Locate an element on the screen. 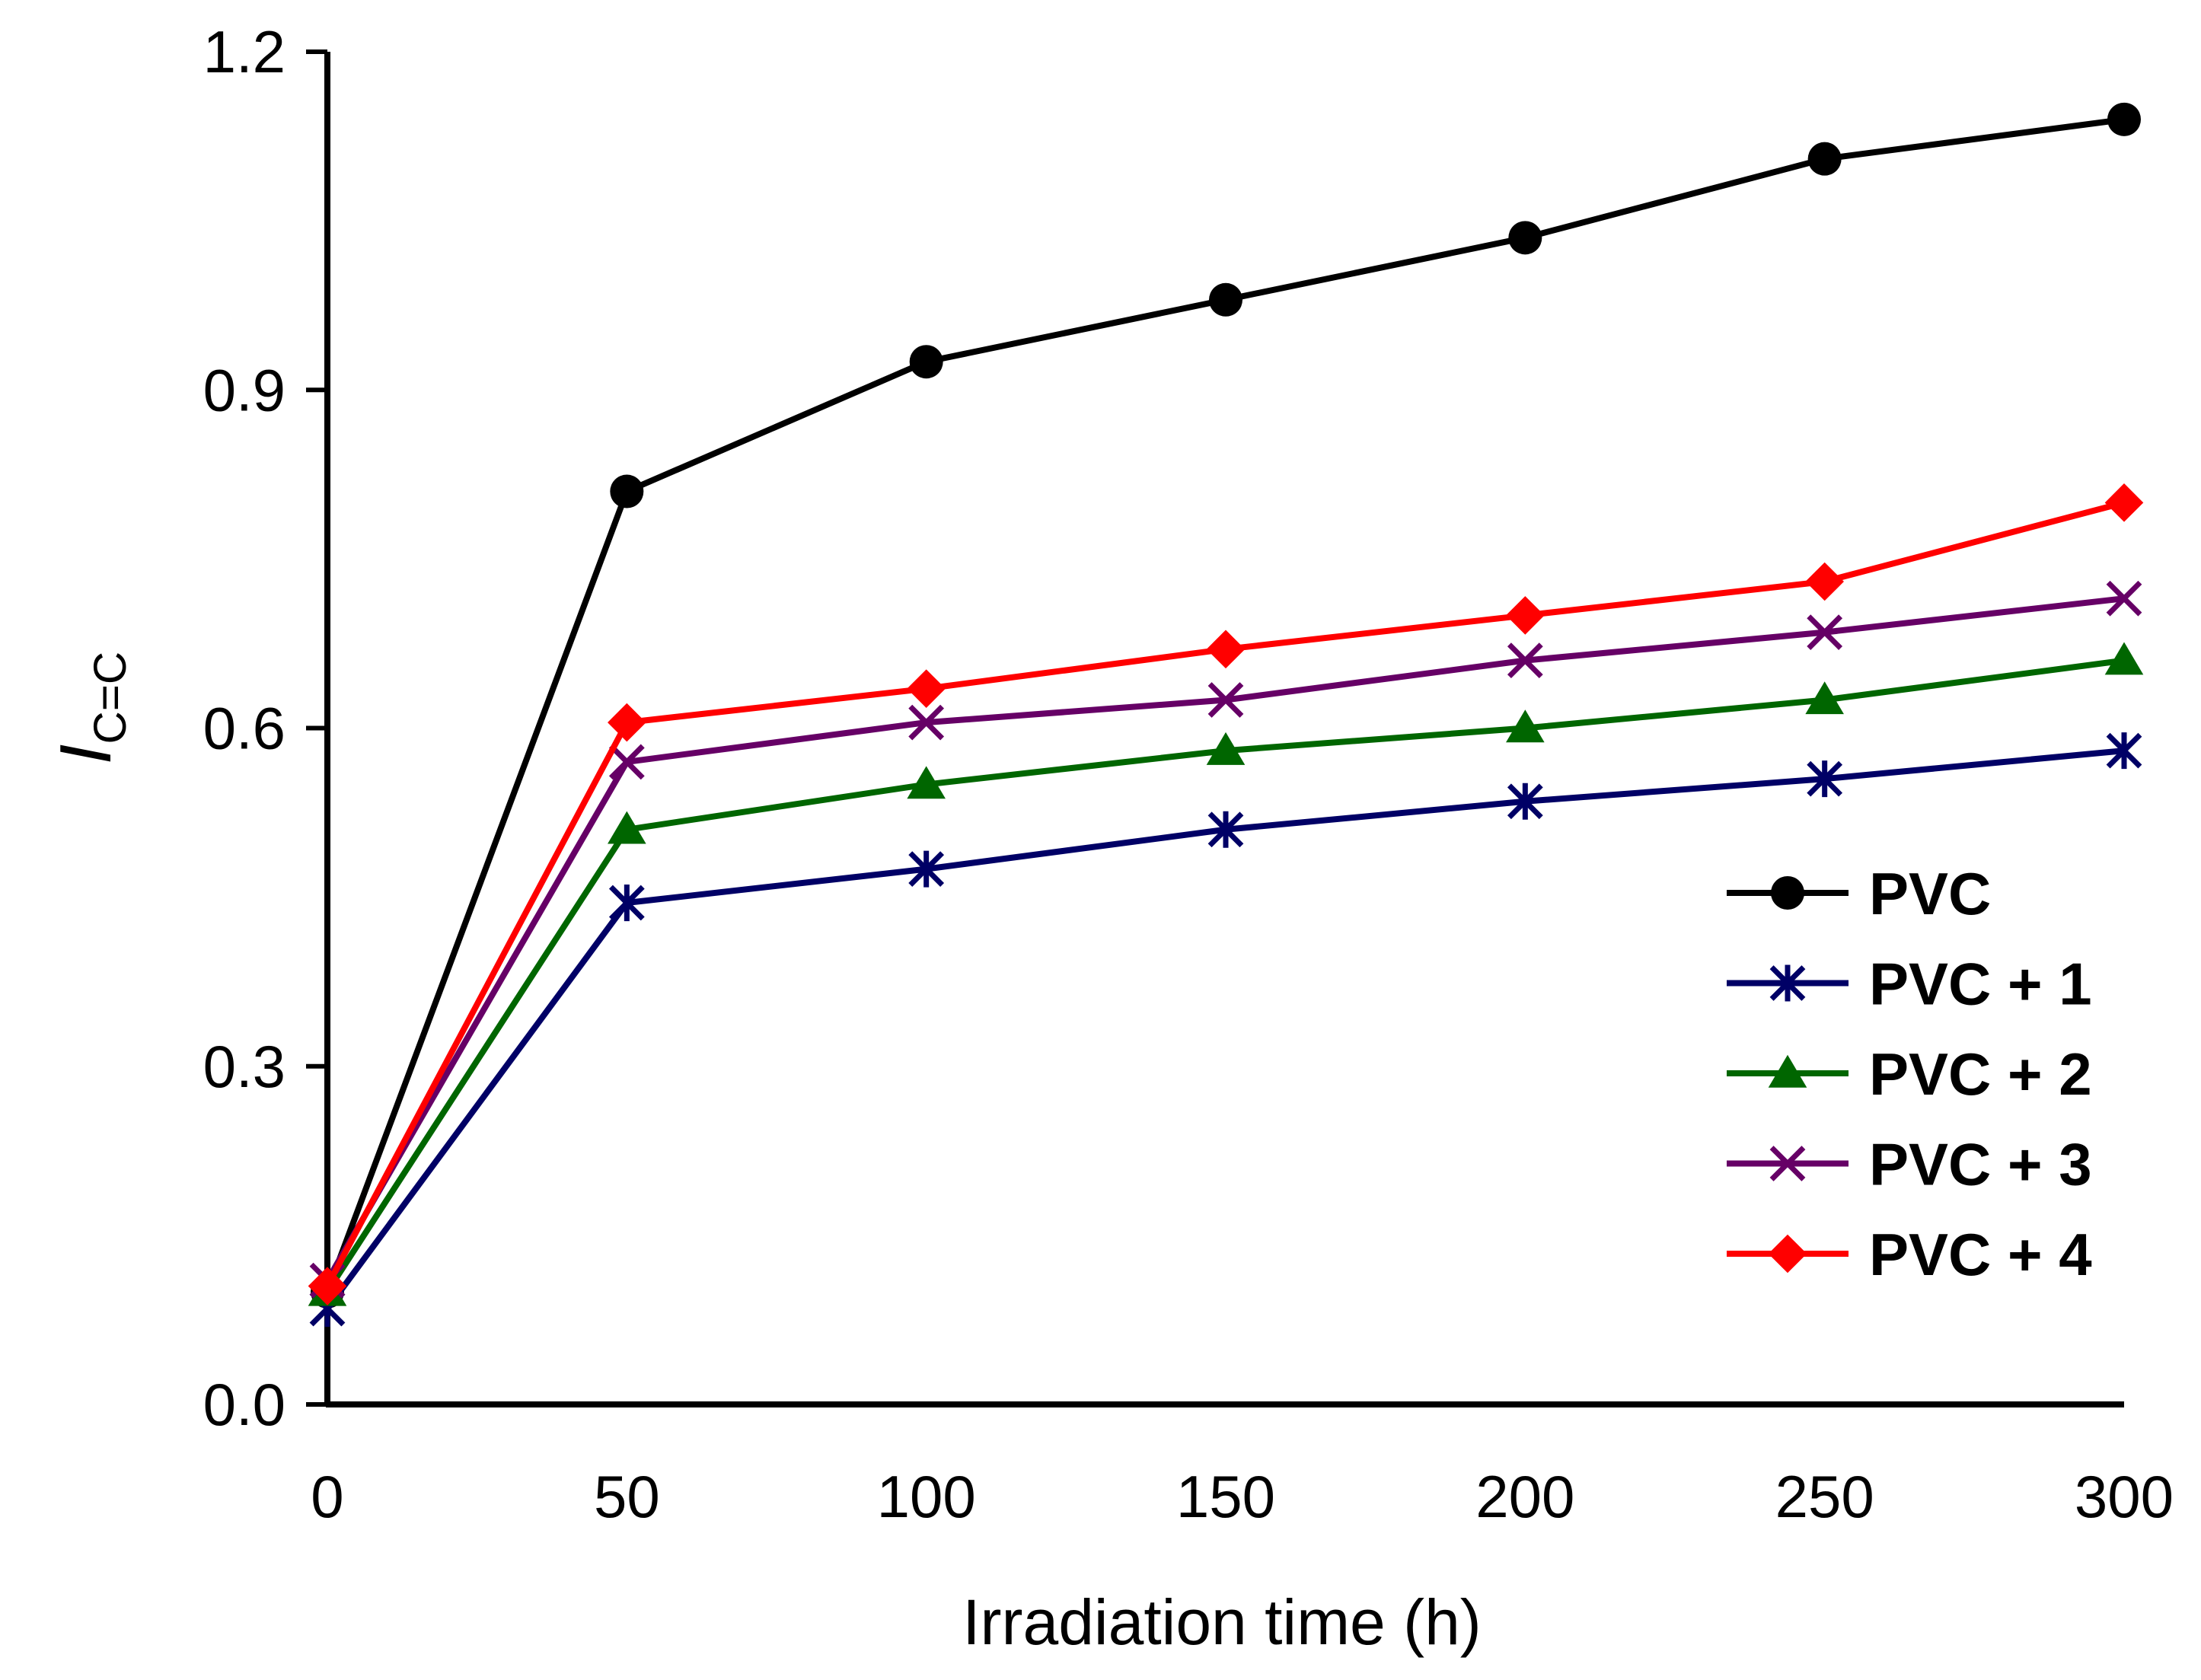 This screenshot has height=1680, width=2201. legend-item: PVC + 1 is located at coordinates (1909, 985).